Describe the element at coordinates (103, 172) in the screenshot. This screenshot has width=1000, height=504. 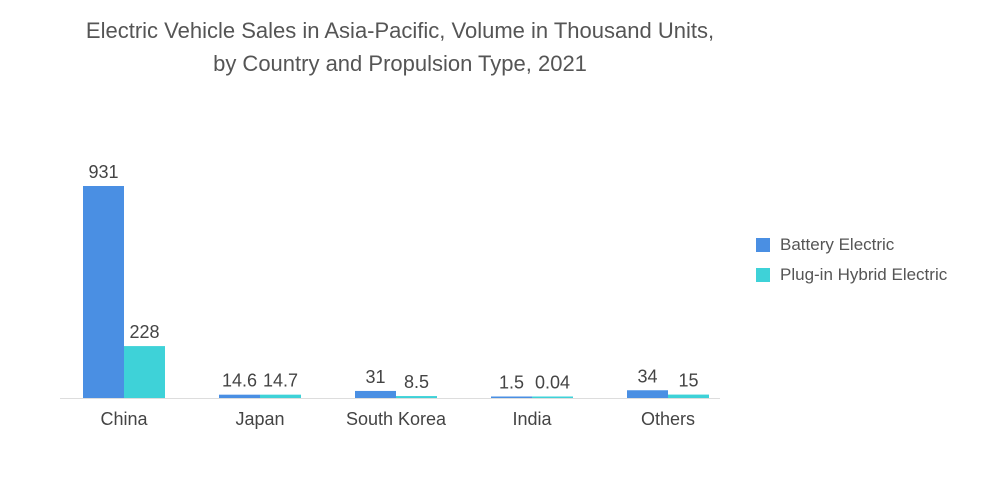
I see `data-label-battery-electric-china: 931` at that location.